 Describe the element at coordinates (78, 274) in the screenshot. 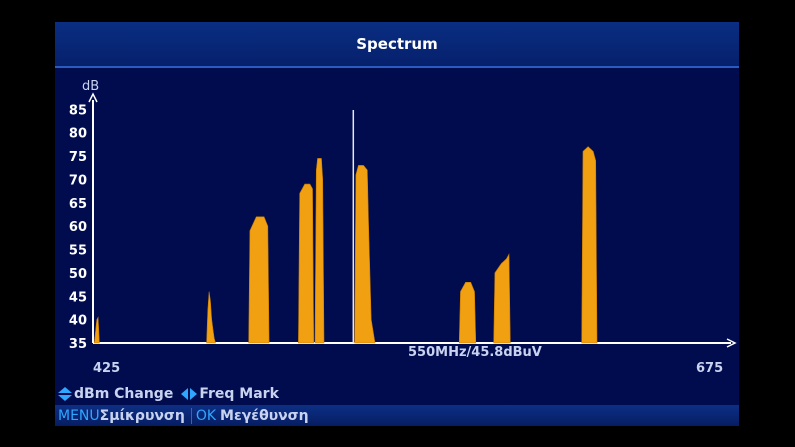

I see `y-tick-label: 50` at that location.